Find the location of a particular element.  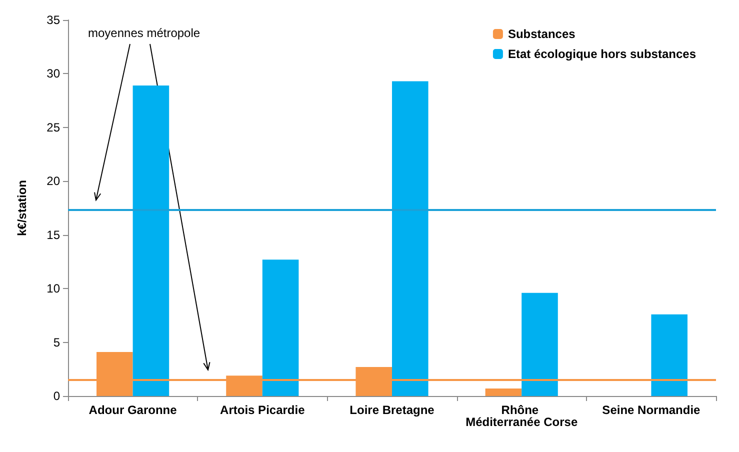

y-tick-label: 20 is located at coordinates (53, 181).